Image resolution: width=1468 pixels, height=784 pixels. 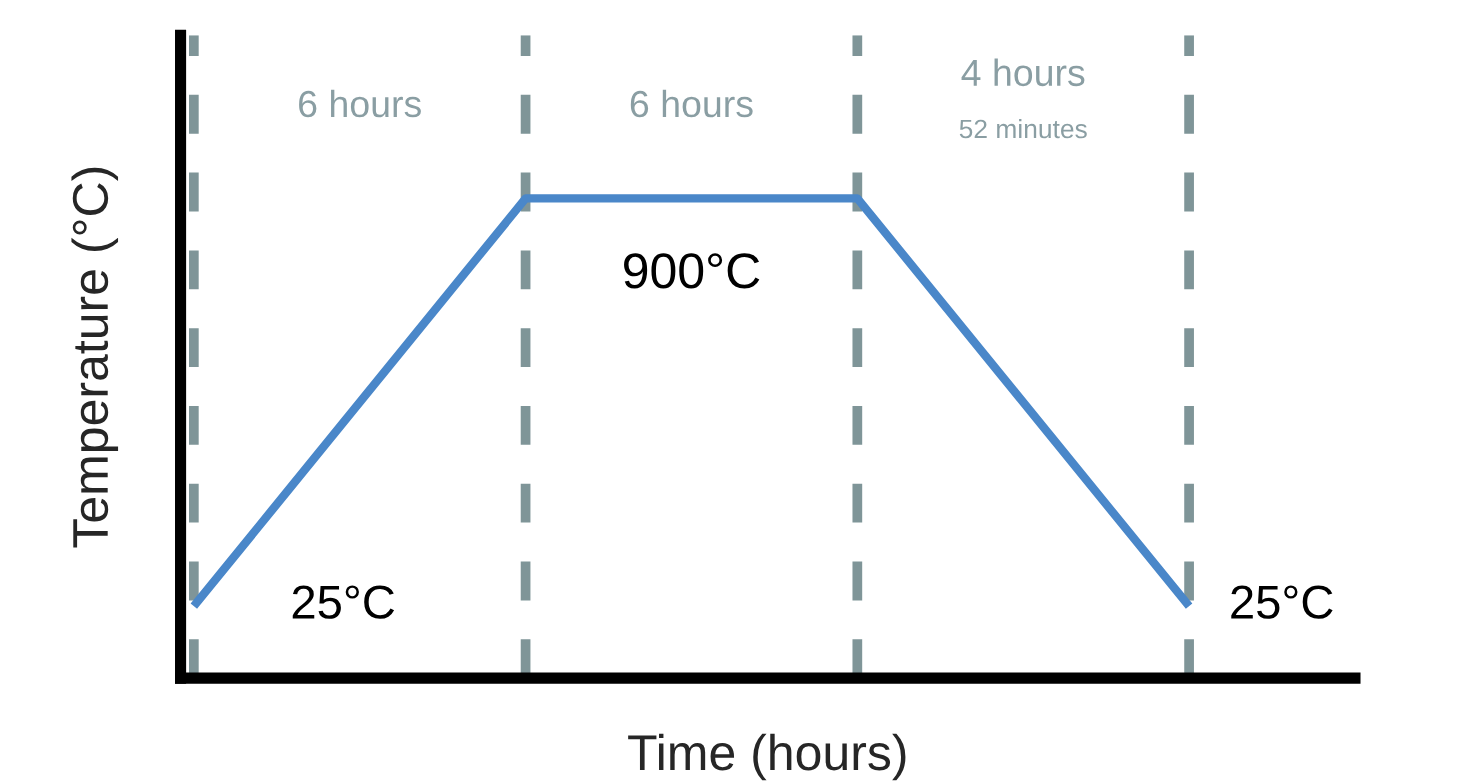 What do you see at coordinates (767, 757) in the screenshot?
I see `x-axis-title: Time (hours)` at bounding box center [767, 757].